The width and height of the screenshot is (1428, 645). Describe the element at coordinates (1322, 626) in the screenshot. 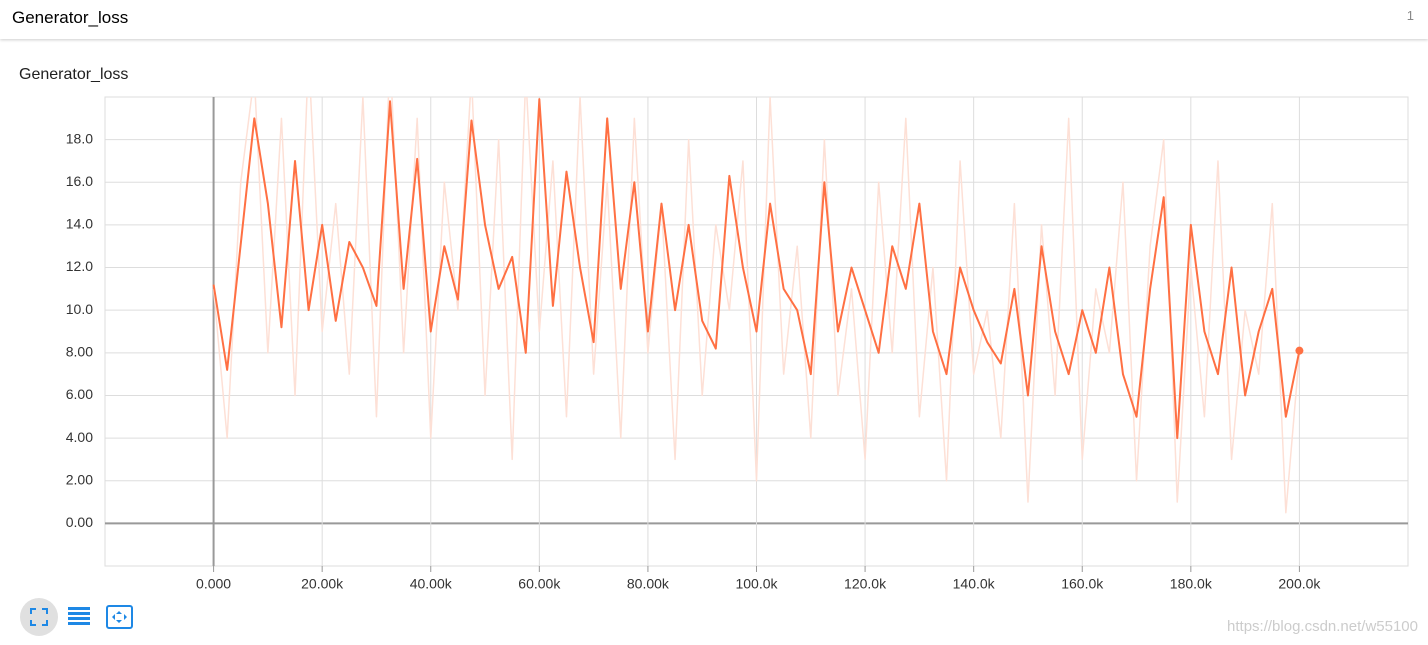

I see `watermark: https://blog.csdn.net/w55100` at that location.